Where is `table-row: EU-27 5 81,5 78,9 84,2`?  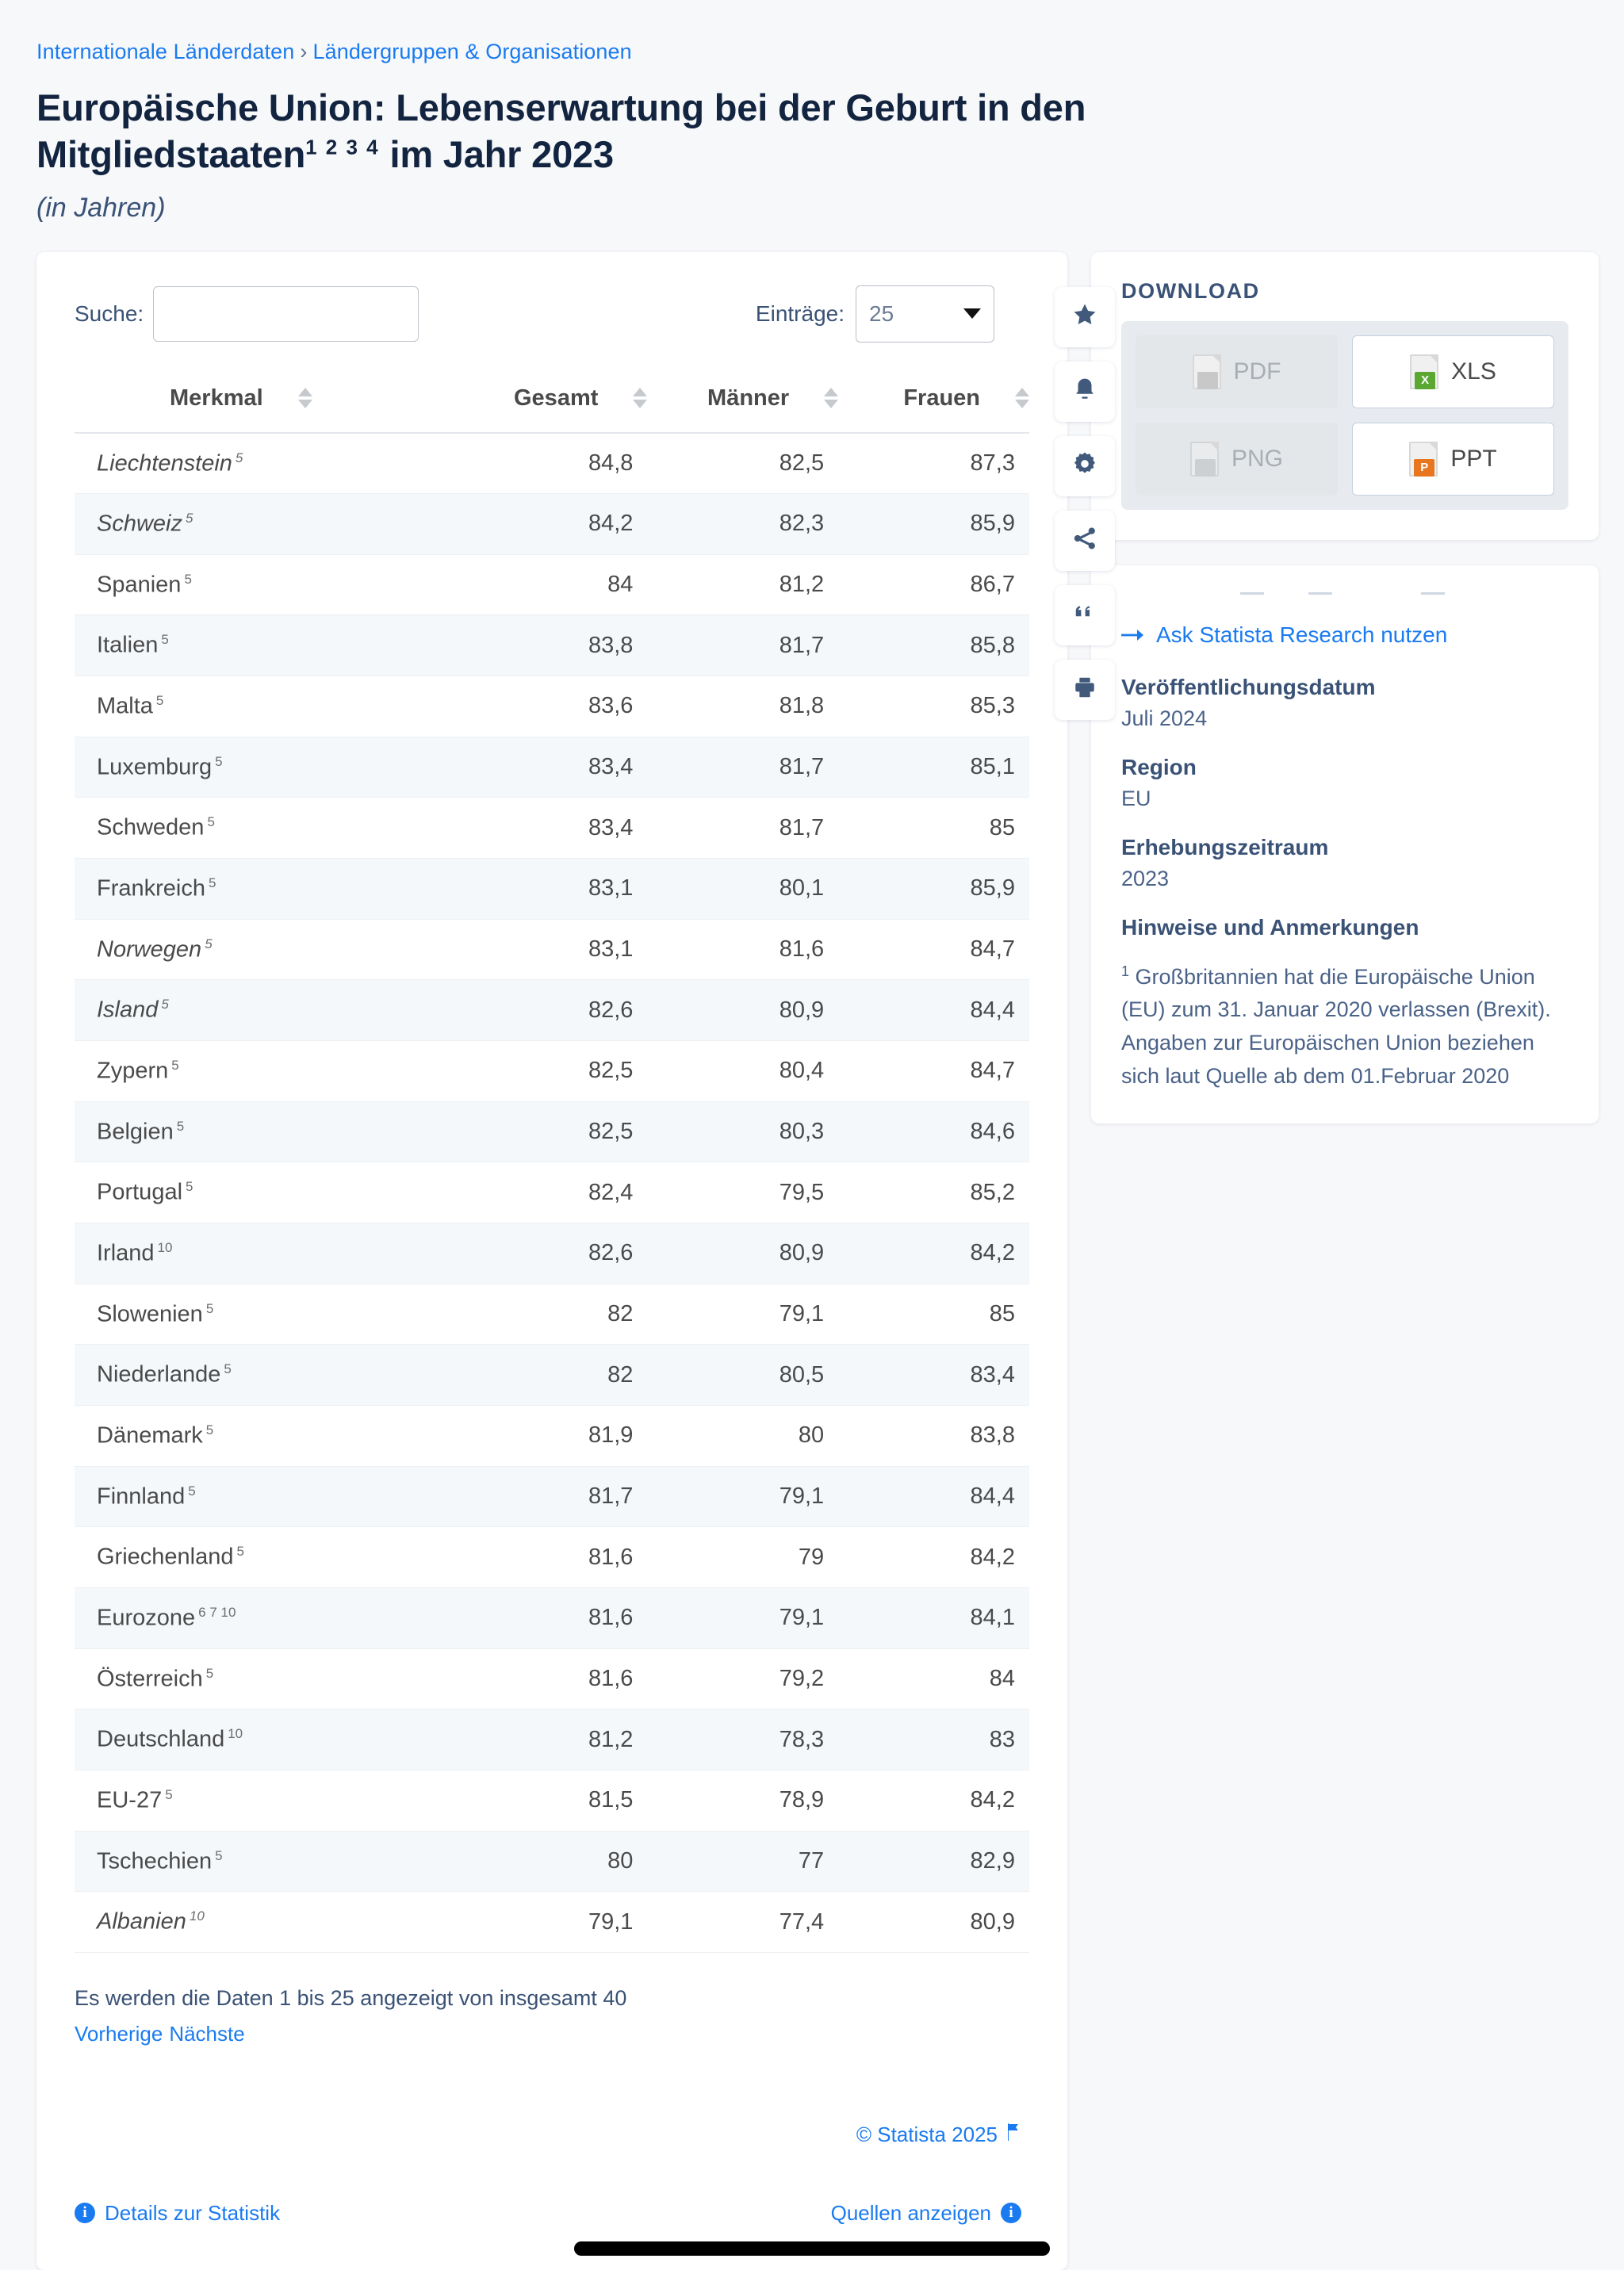 table-row: EU-27 5 81,5 78,9 84,2 is located at coordinates (552, 1801).